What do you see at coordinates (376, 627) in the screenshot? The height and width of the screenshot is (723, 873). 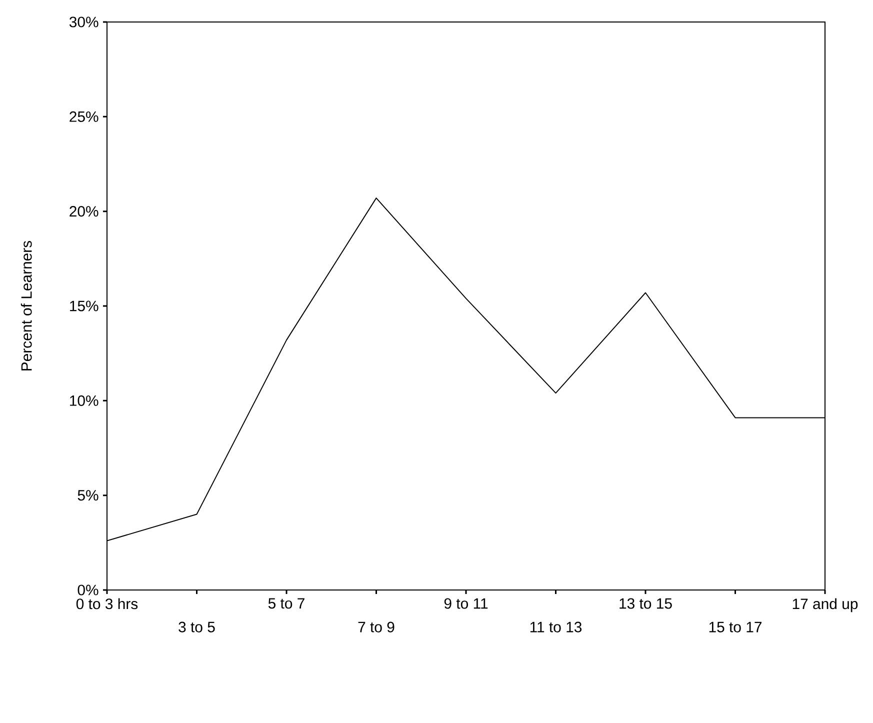 I see `x-tick-label: 7 to 9` at bounding box center [376, 627].